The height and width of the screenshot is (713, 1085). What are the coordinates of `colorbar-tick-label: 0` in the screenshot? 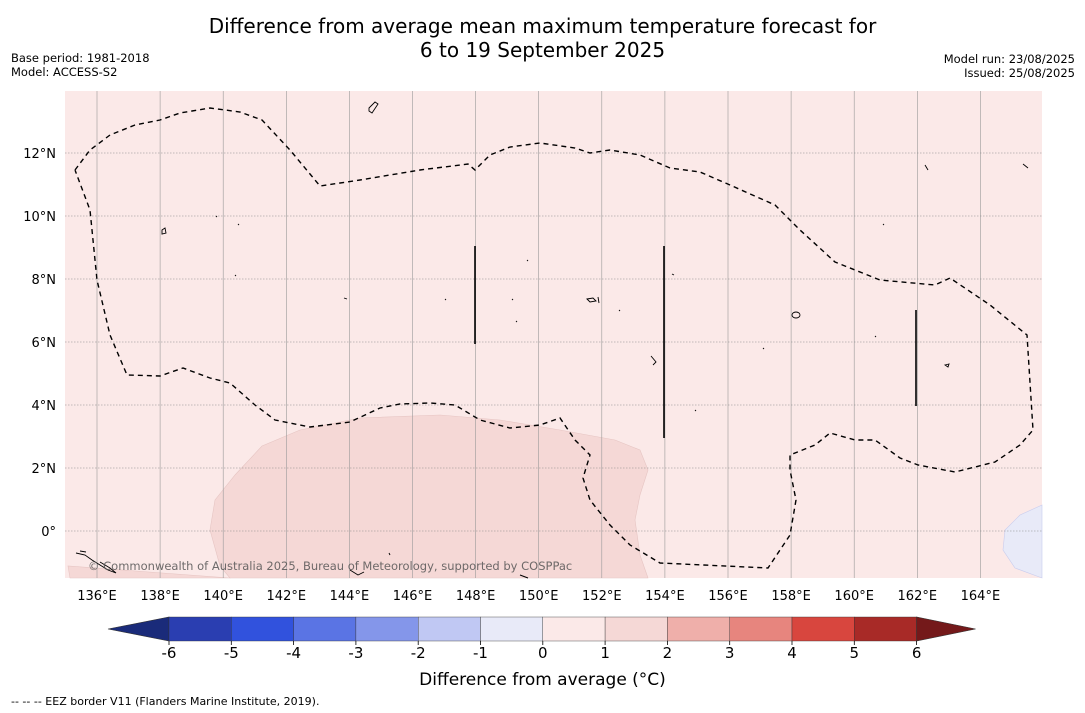 It's located at (543, 653).